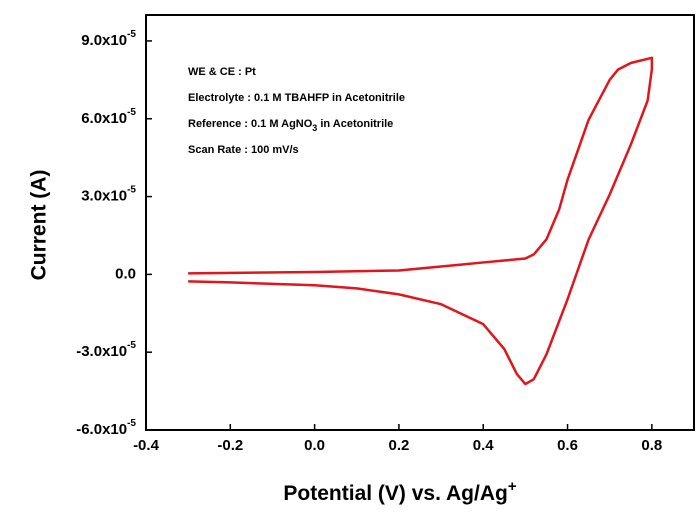 This screenshot has width=696, height=521. I want to click on y-tick-label: 9.0x10⁻⁵, so click(108, 39).